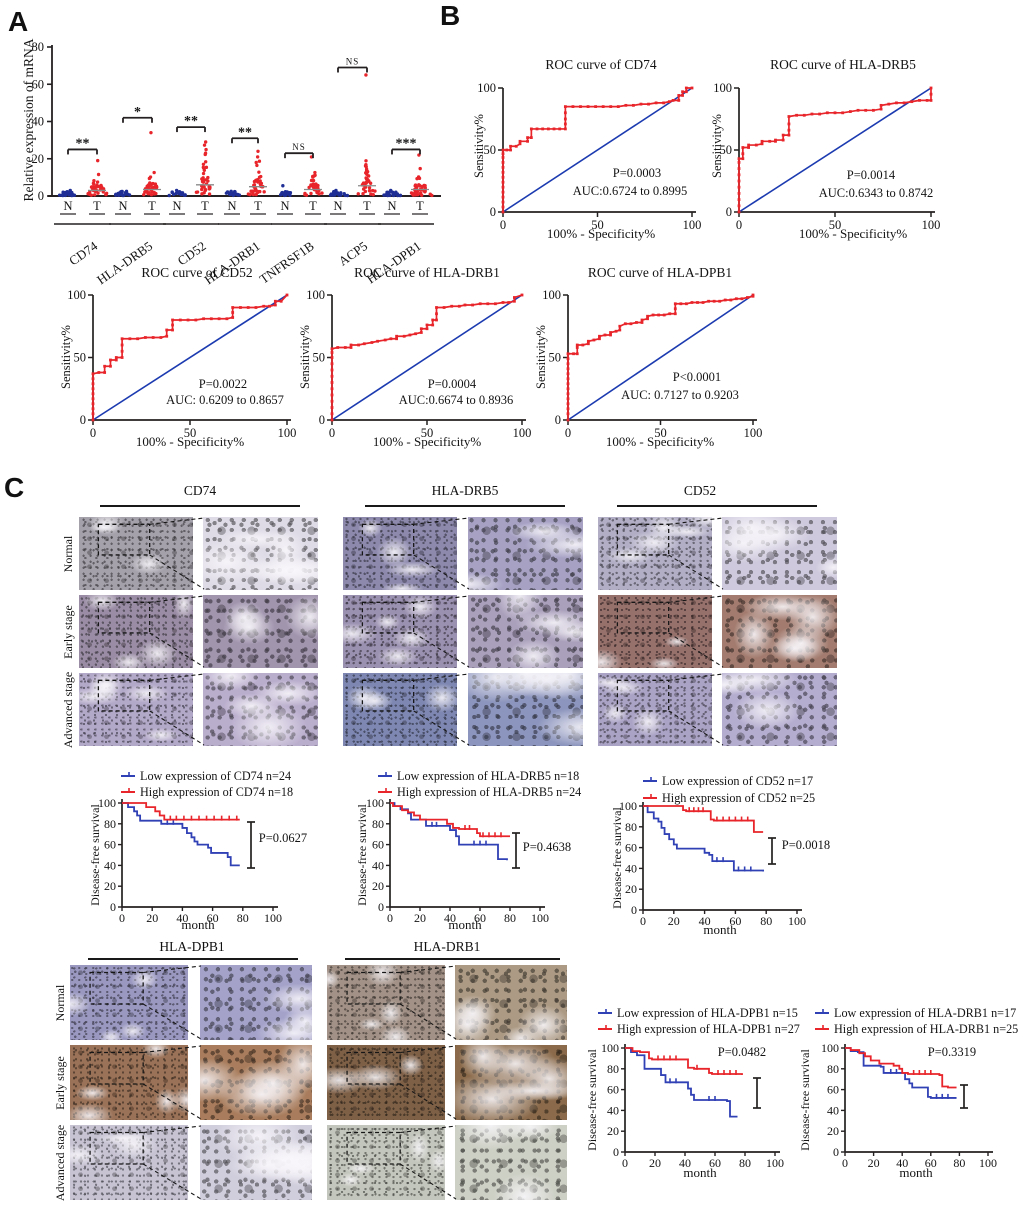 The width and height of the screenshot is (1020, 1206). Describe the element at coordinates (215, 776) in the screenshot. I see `km-legend-low: Low expression of CD74 n=24` at that location.